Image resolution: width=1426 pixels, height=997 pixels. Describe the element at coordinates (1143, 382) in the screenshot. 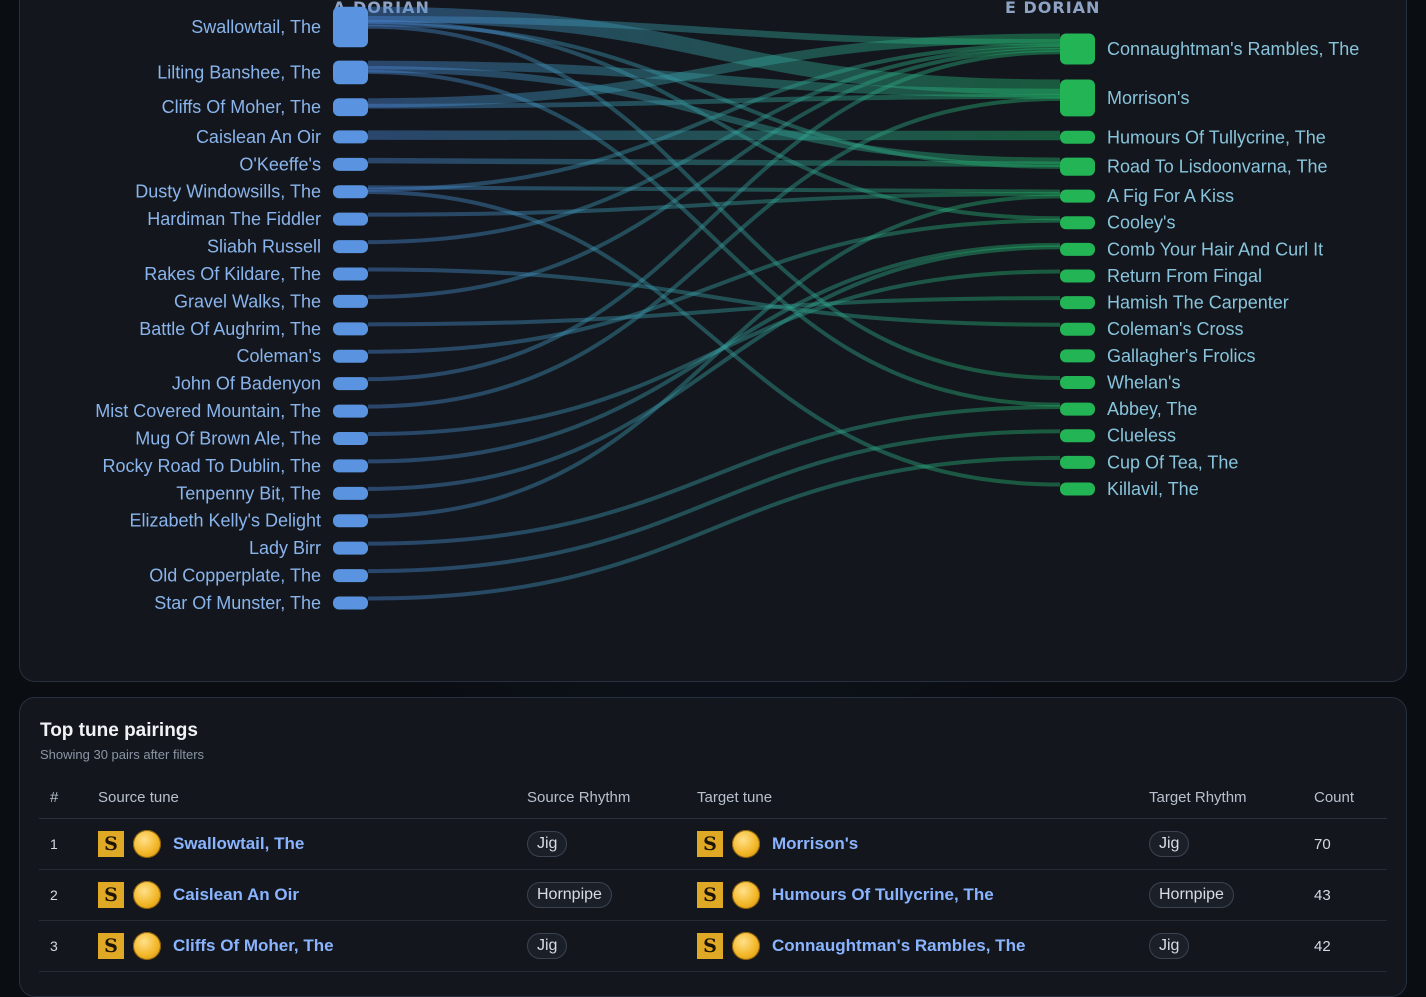

I see `target-node-label: Whelan's` at that location.